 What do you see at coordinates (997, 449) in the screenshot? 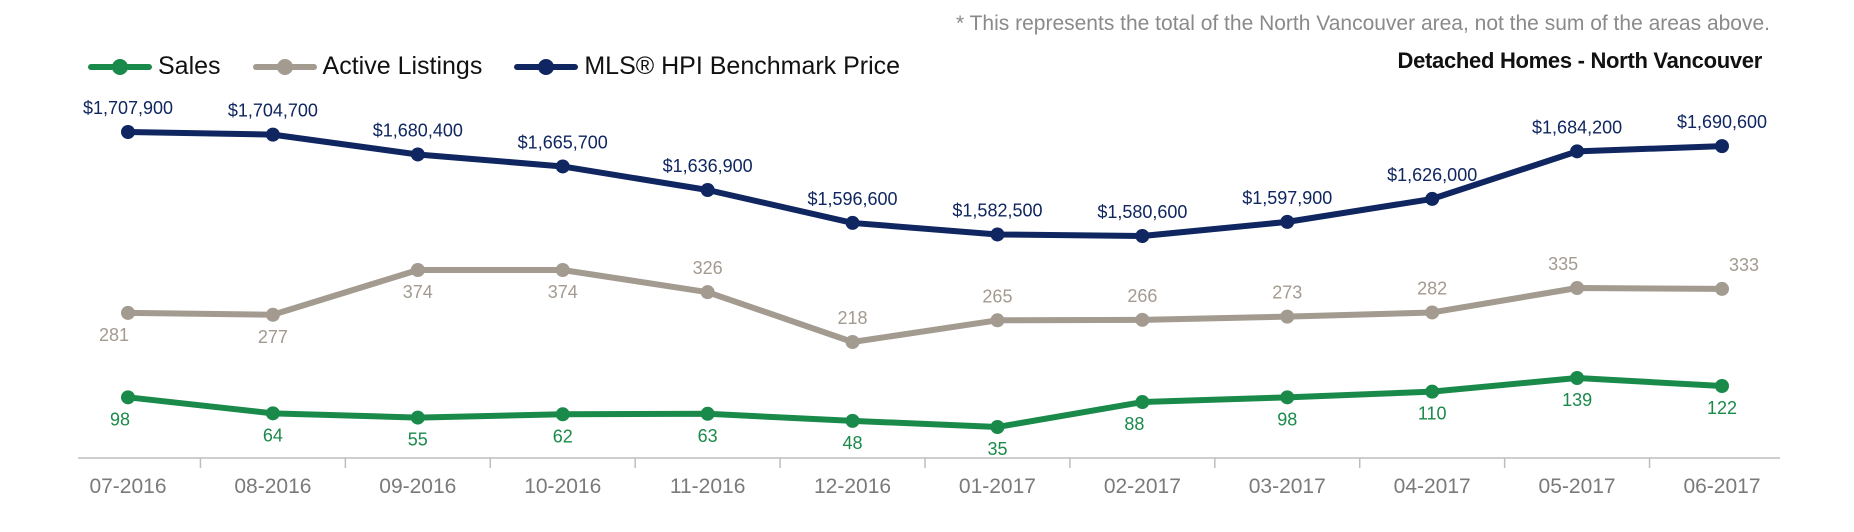
I see `data-label: 35` at bounding box center [997, 449].